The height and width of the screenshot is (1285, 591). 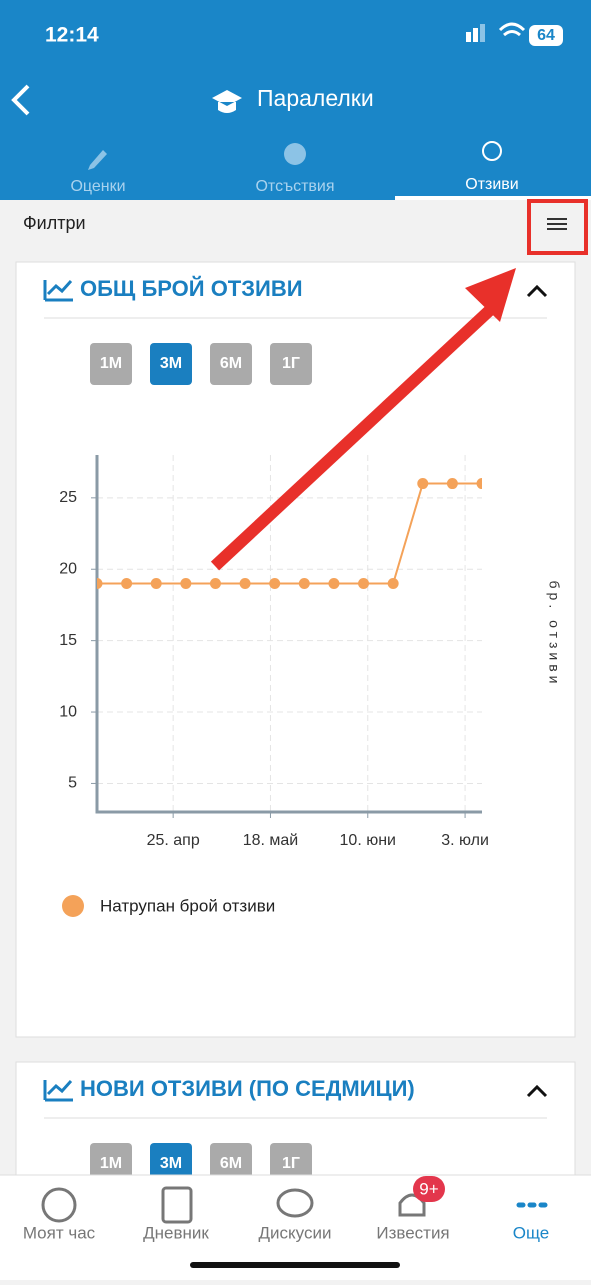 I want to click on y-axis-label: бр. отзиви, so click(x=554, y=634).